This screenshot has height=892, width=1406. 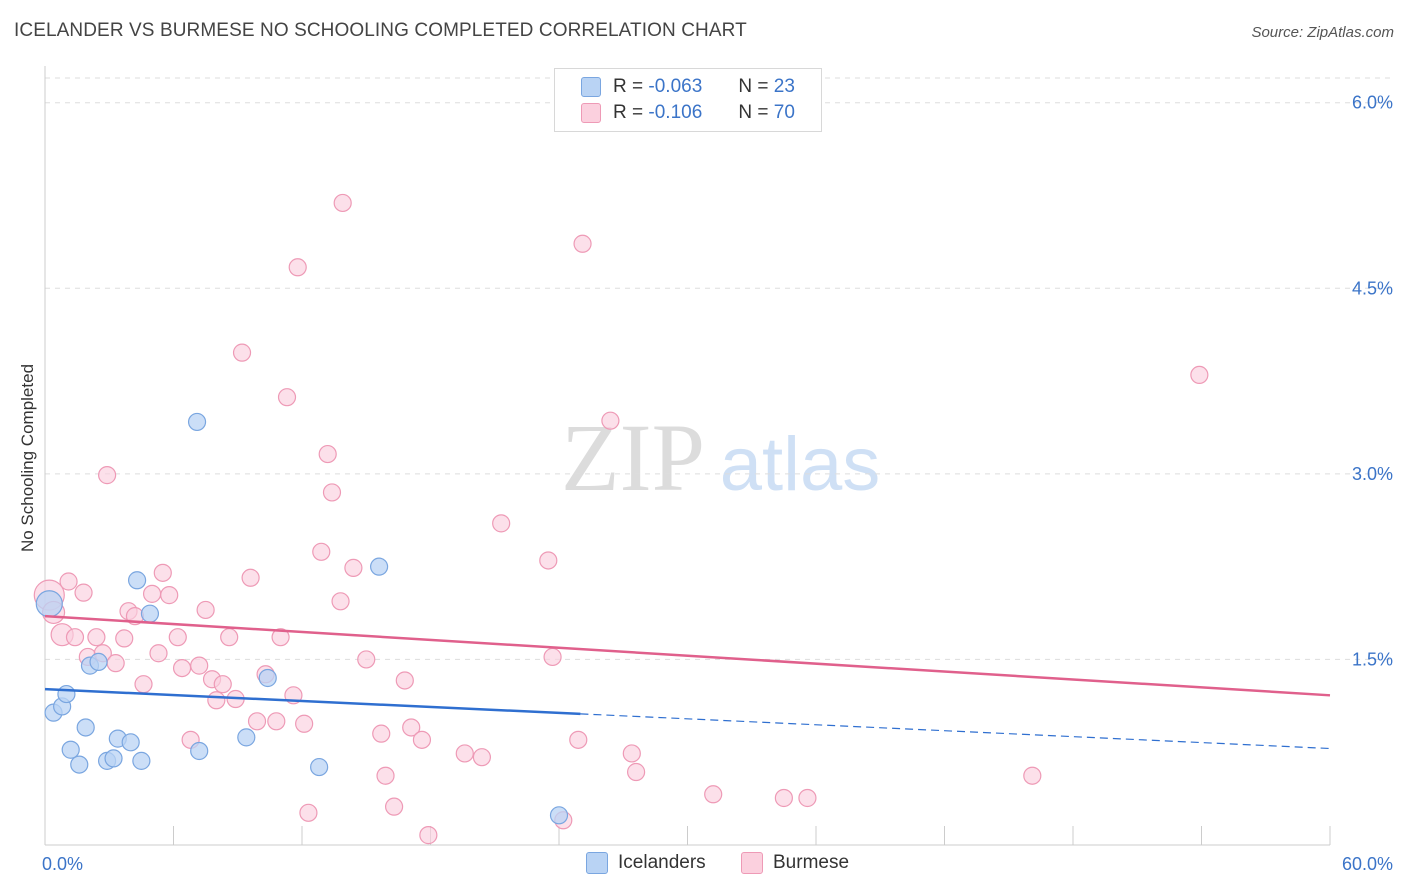 I want to click on watermark-zip: ZIP, so click(x=633, y=457).